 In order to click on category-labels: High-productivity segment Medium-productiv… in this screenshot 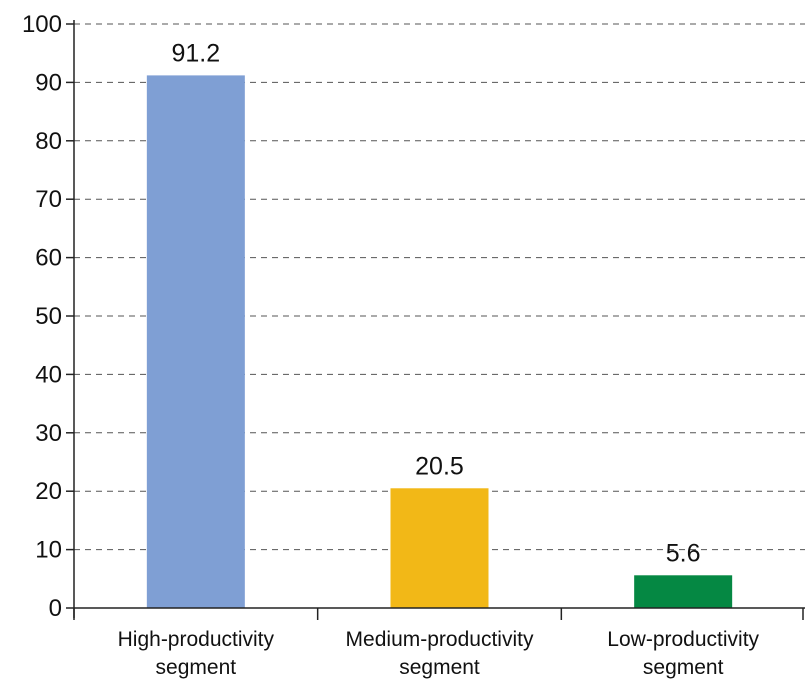, I will do `click(439, 653)`.